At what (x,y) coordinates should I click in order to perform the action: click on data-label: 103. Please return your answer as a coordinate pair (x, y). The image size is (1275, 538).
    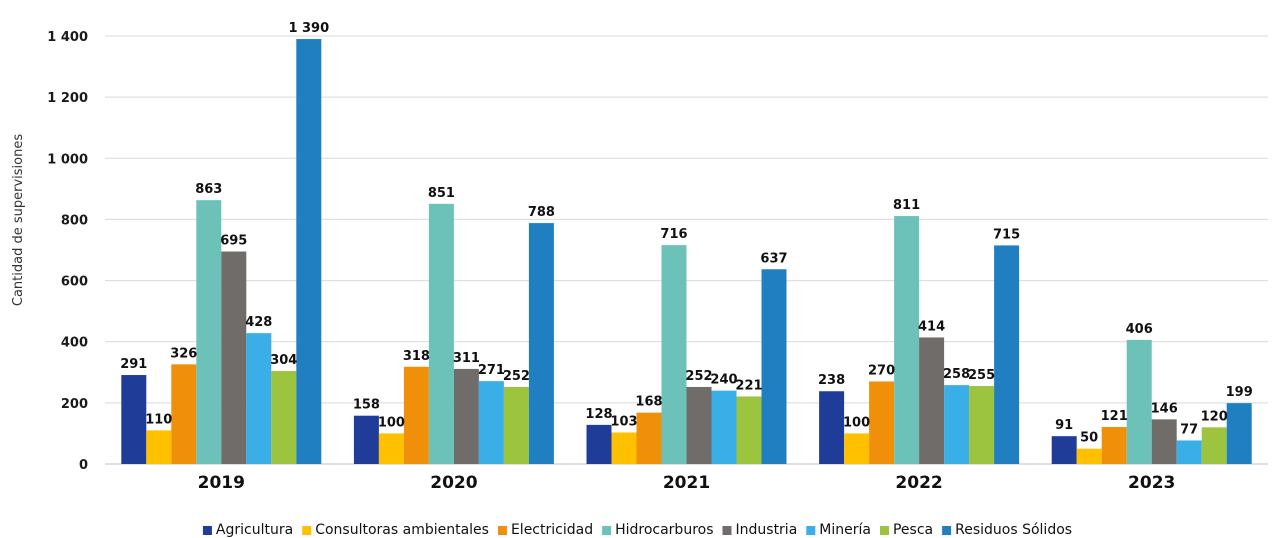
    Looking at the image, I should click on (623, 422).